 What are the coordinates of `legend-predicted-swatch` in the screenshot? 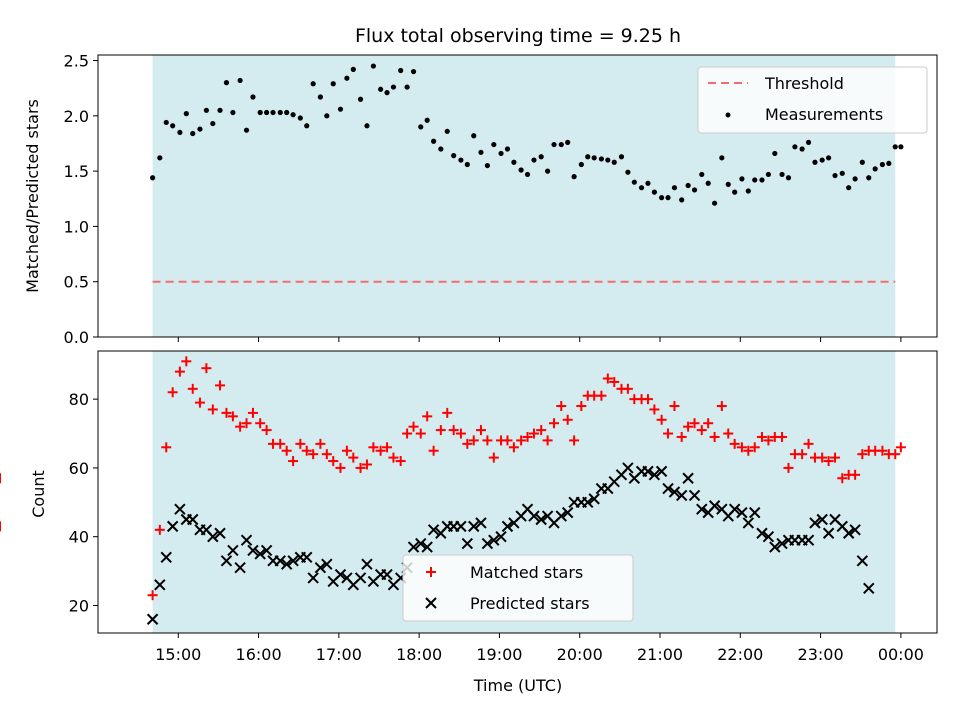 It's located at (431, 603).